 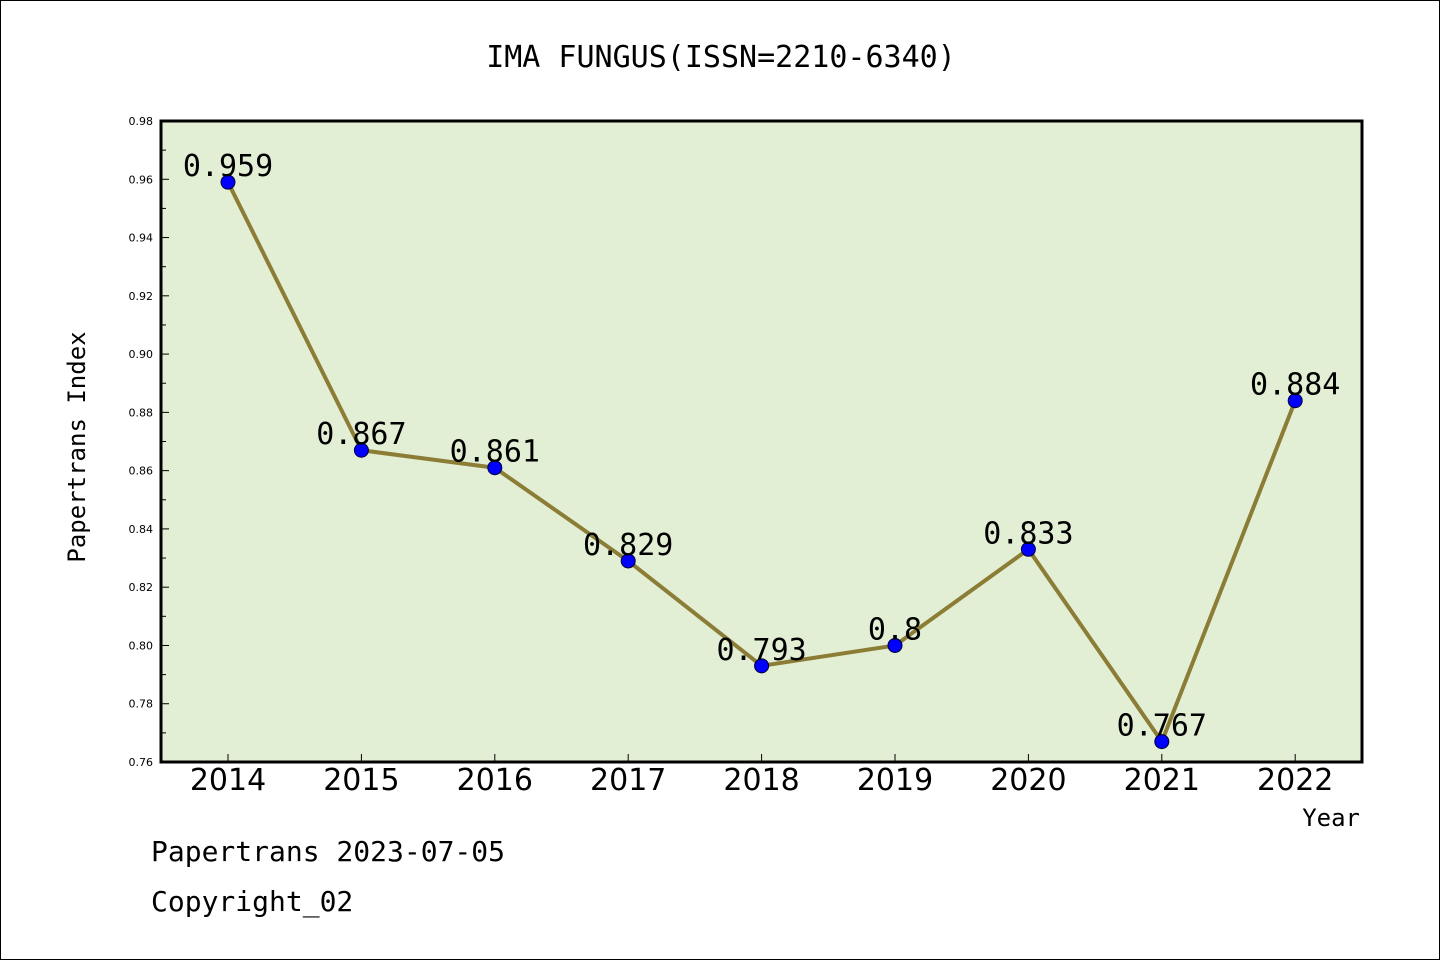 What do you see at coordinates (141, 412) in the screenshot?
I see `y-tick-label: 0.88` at bounding box center [141, 412].